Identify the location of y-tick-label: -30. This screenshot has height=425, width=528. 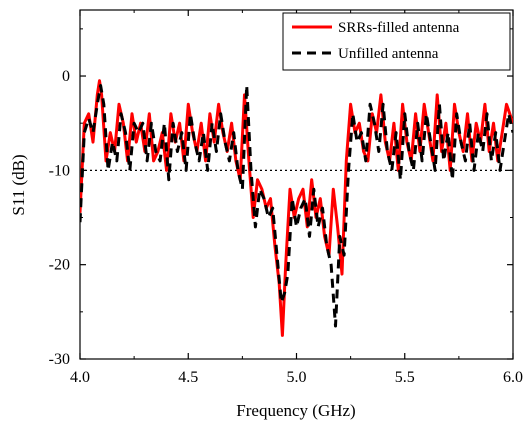
(59, 359).